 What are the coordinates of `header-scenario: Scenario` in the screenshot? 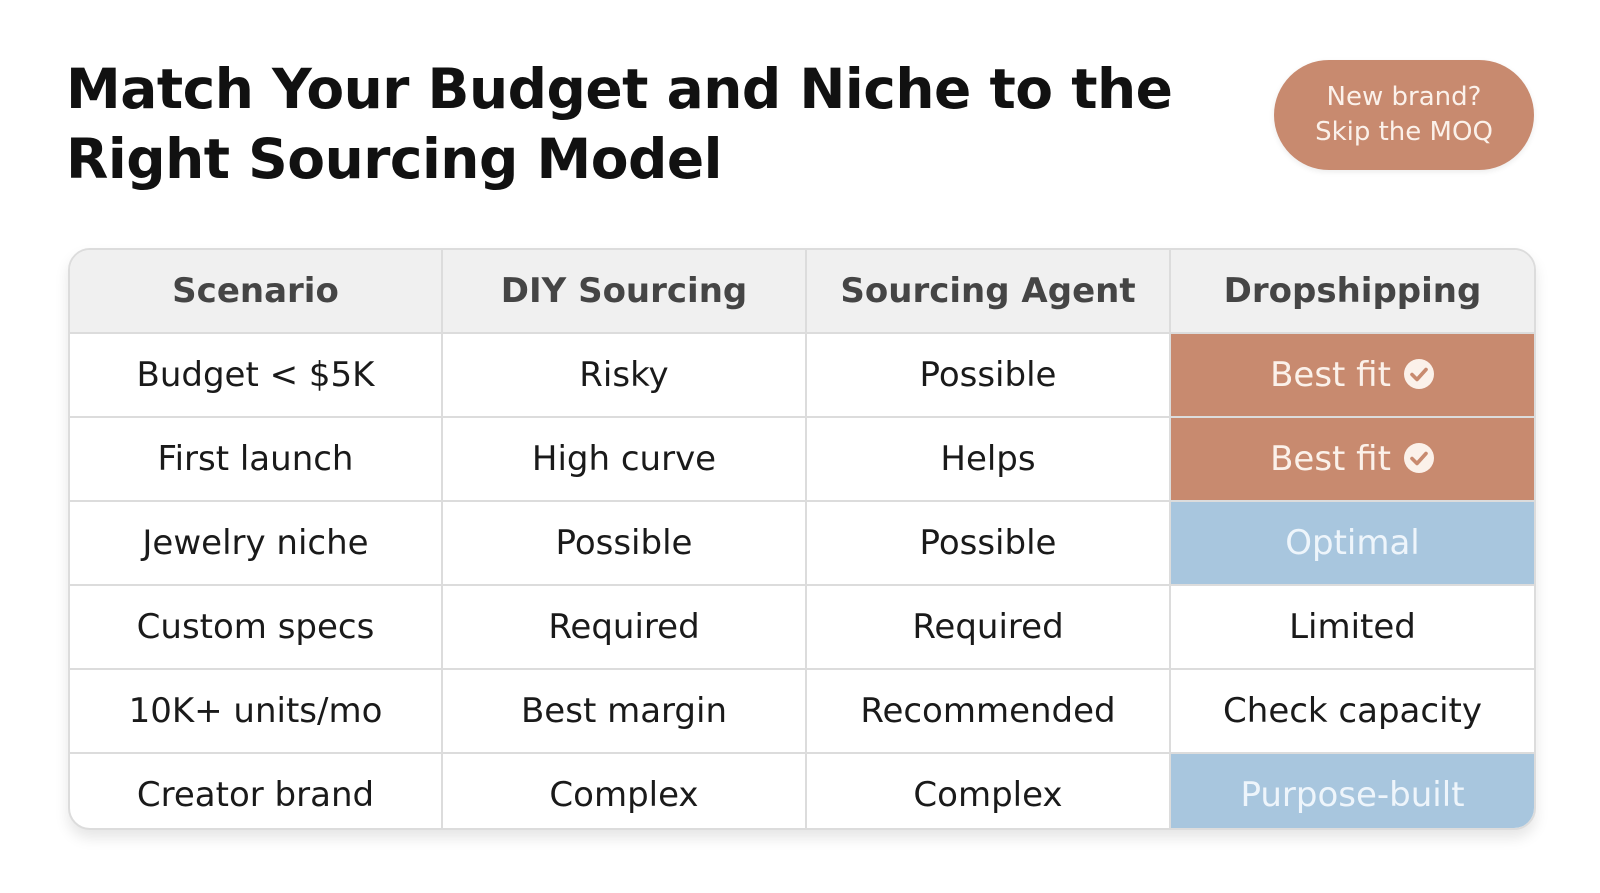 It's located at (256, 292).